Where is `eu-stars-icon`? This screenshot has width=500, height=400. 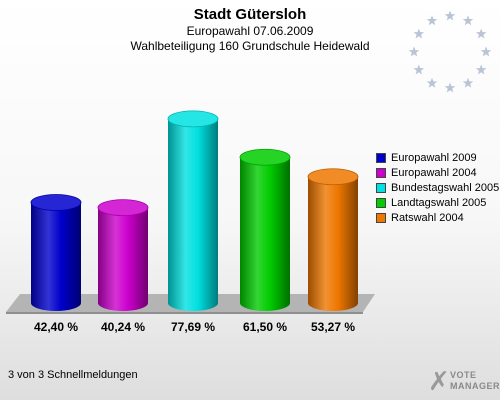
eu-stars-icon is located at coordinates (450, 51).